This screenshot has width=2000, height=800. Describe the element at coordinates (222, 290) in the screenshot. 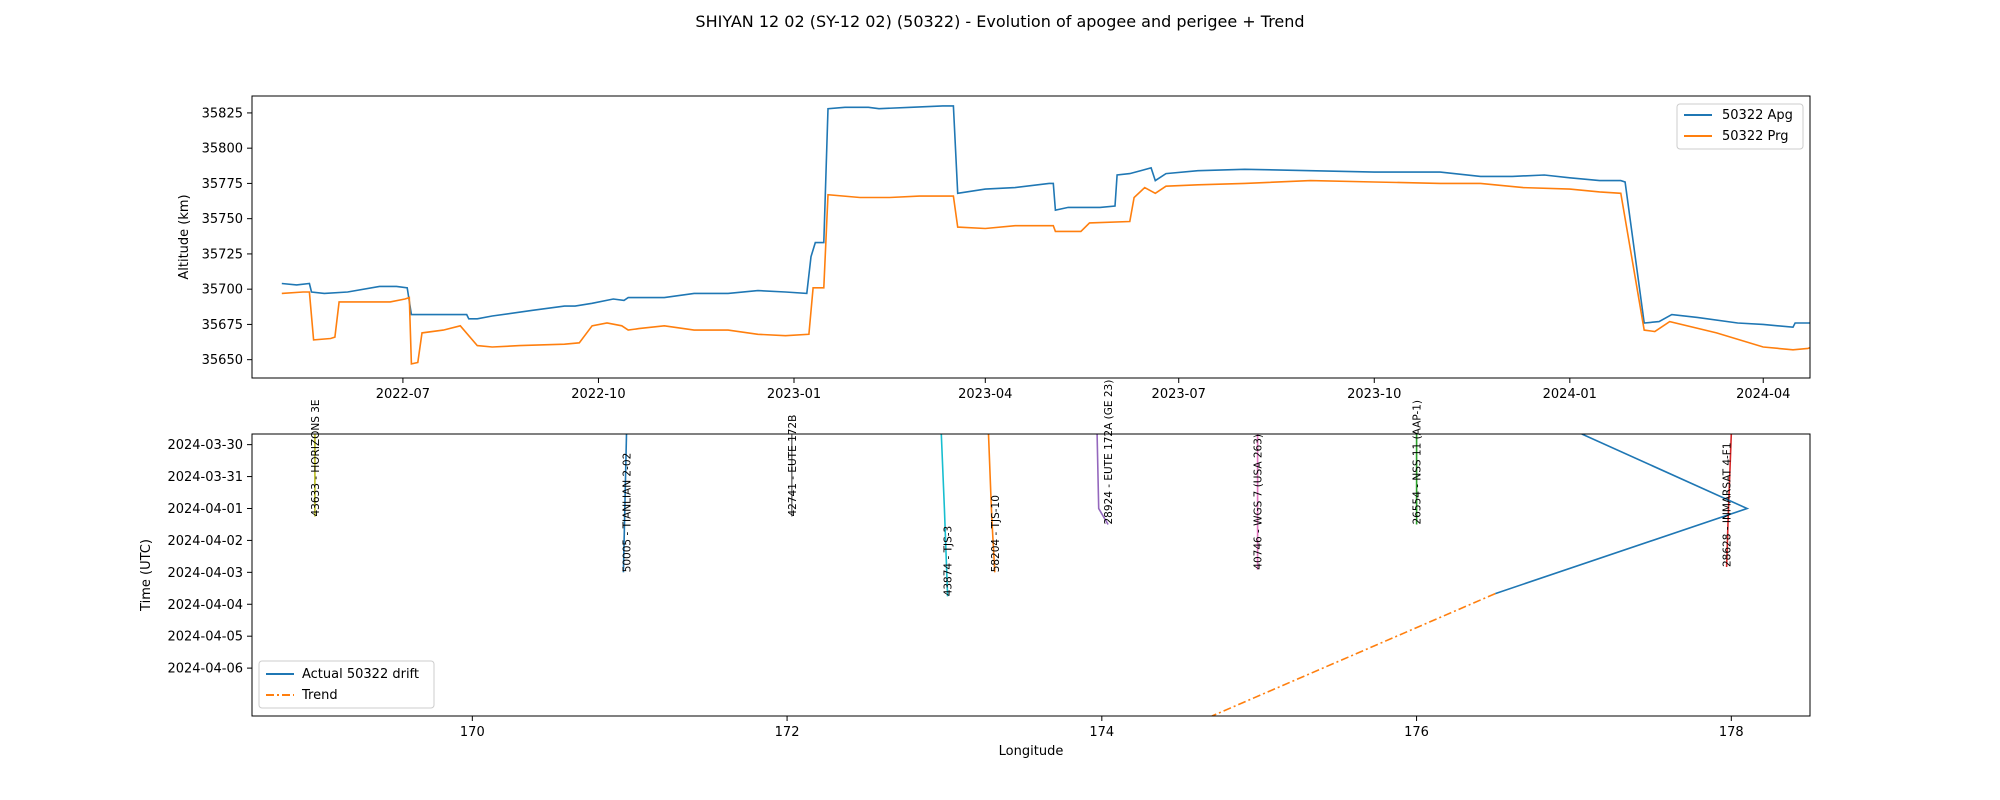

I see `y-tick-label: 35700` at that location.